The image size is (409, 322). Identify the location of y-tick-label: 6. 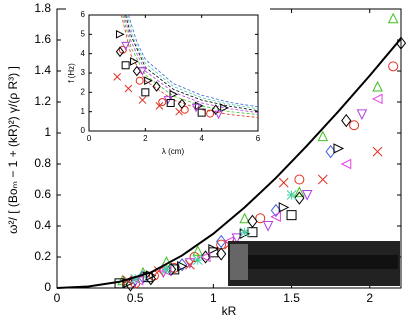
(83, 14).